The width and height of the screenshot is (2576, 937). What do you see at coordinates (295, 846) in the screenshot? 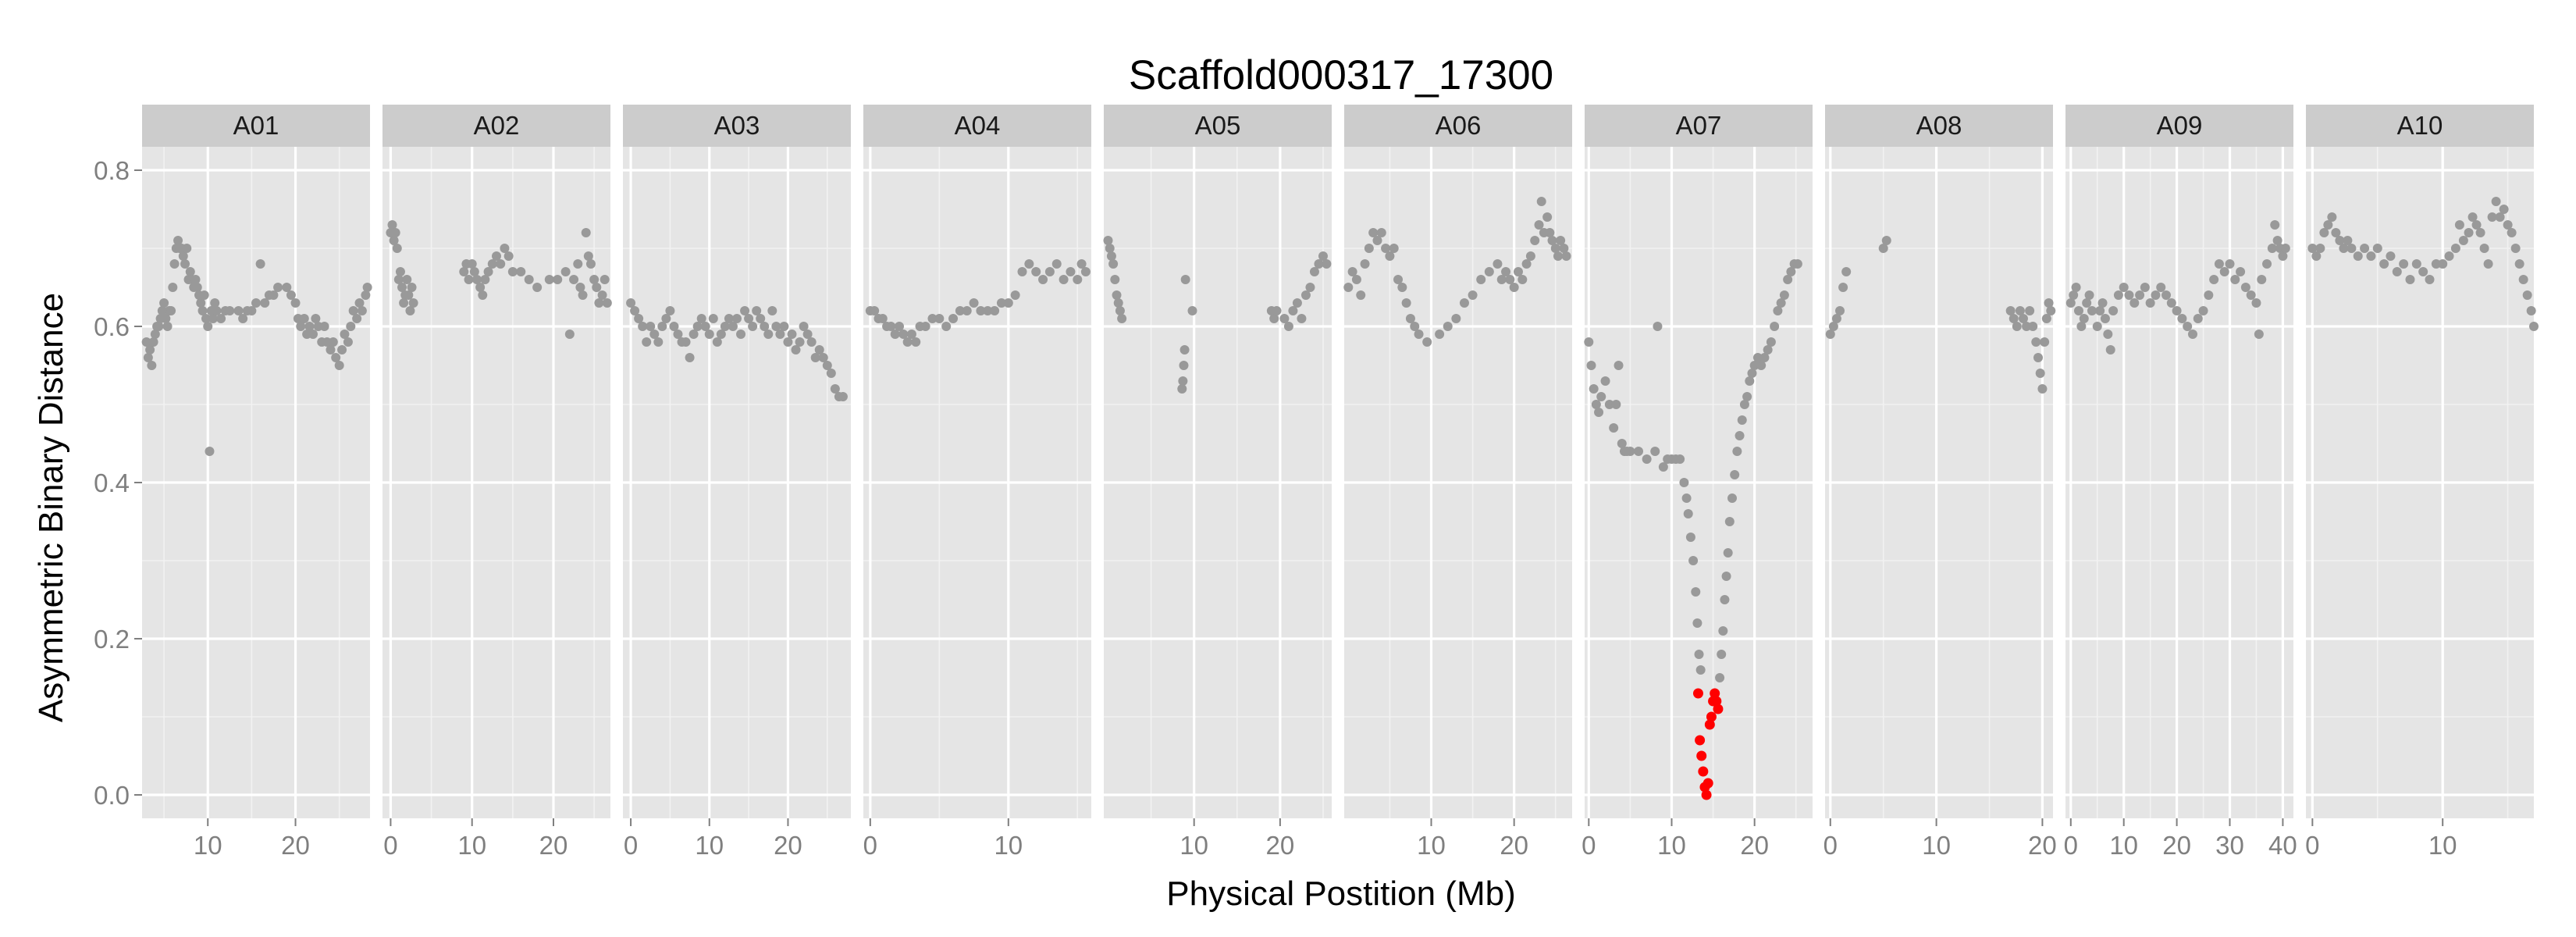
I see `x-tick-label: 20` at bounding box center [295, 846].